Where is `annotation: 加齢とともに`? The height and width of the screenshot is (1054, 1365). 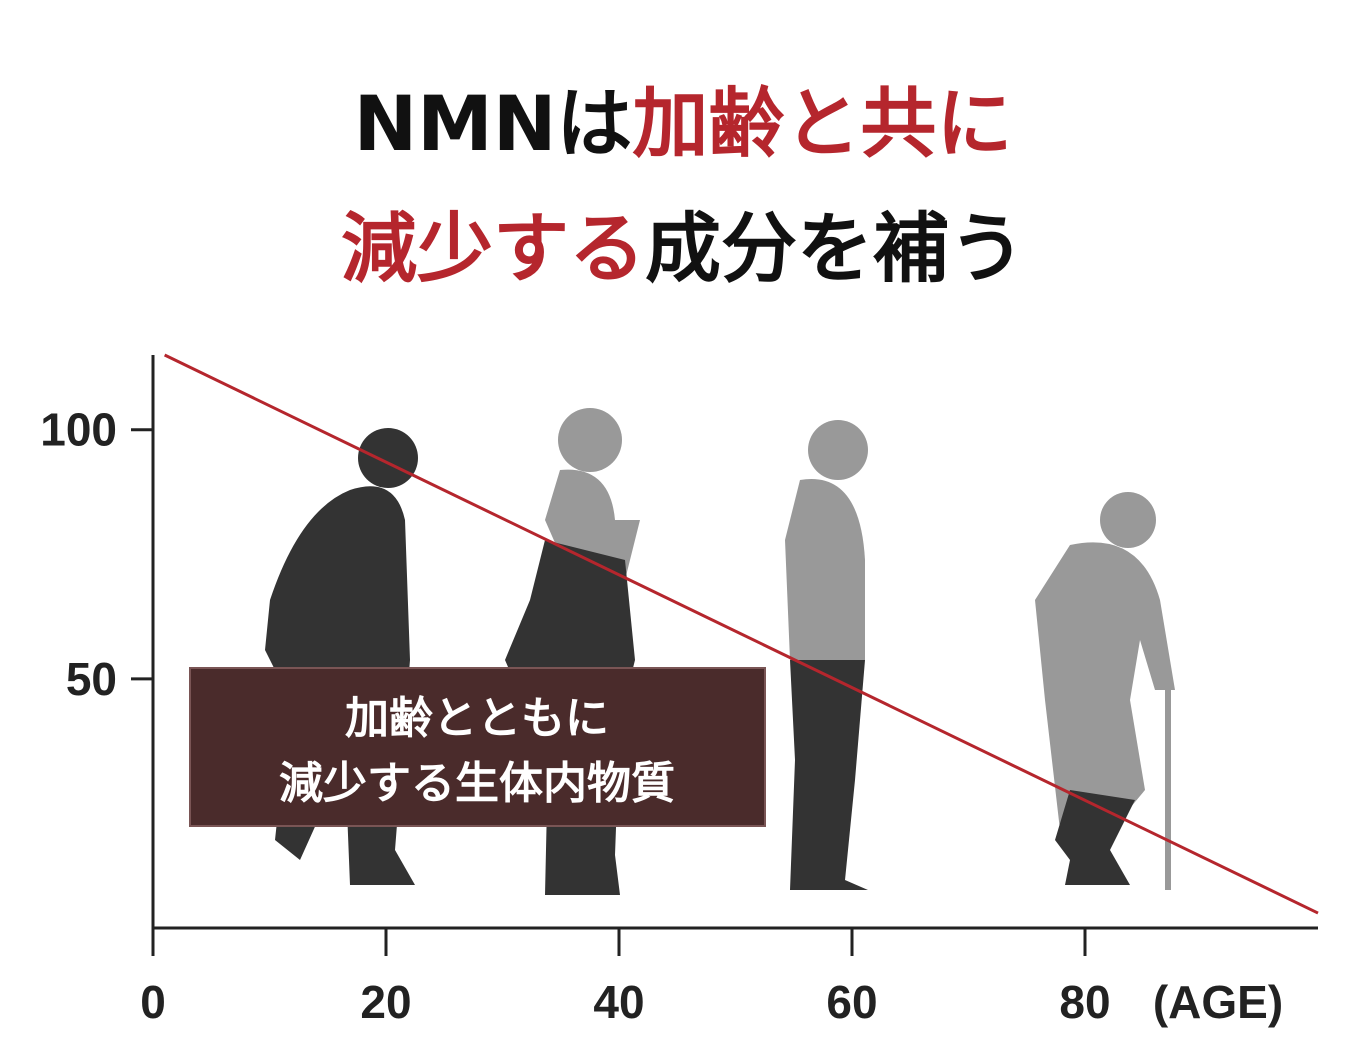
annotation: 加齢とともに is located at coordinates (477, 718).